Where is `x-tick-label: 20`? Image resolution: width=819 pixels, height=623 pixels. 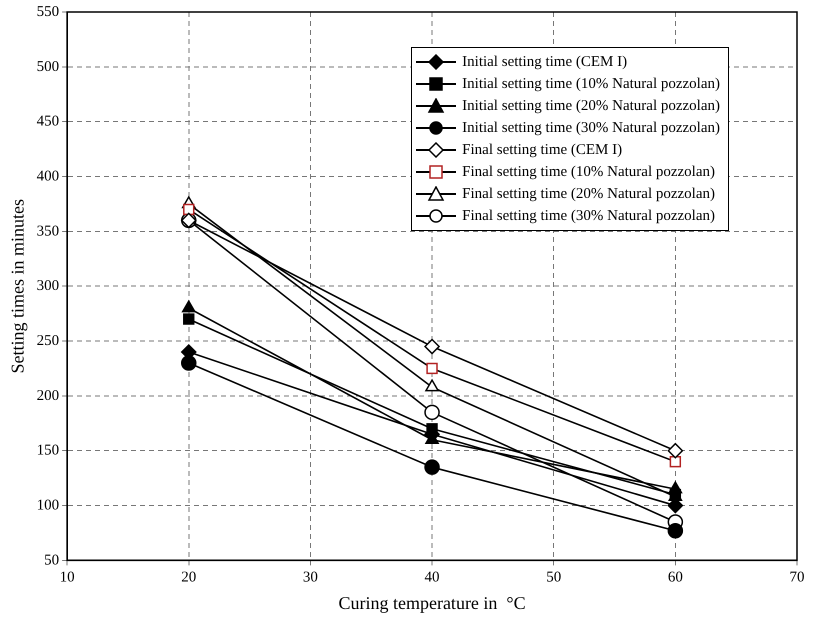 x-tick-label: 20 is located at coordinates (188, 577).